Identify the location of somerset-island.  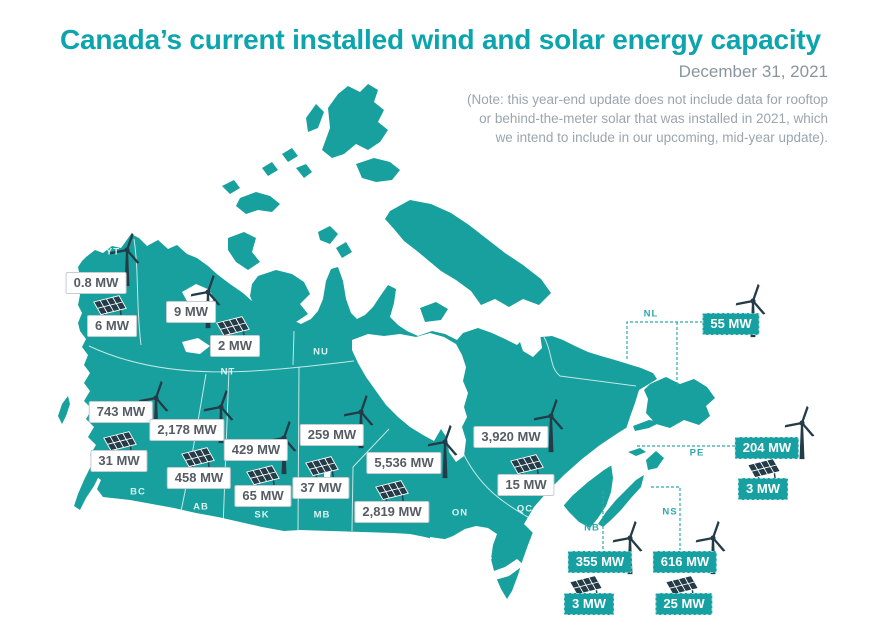
(328, 235).